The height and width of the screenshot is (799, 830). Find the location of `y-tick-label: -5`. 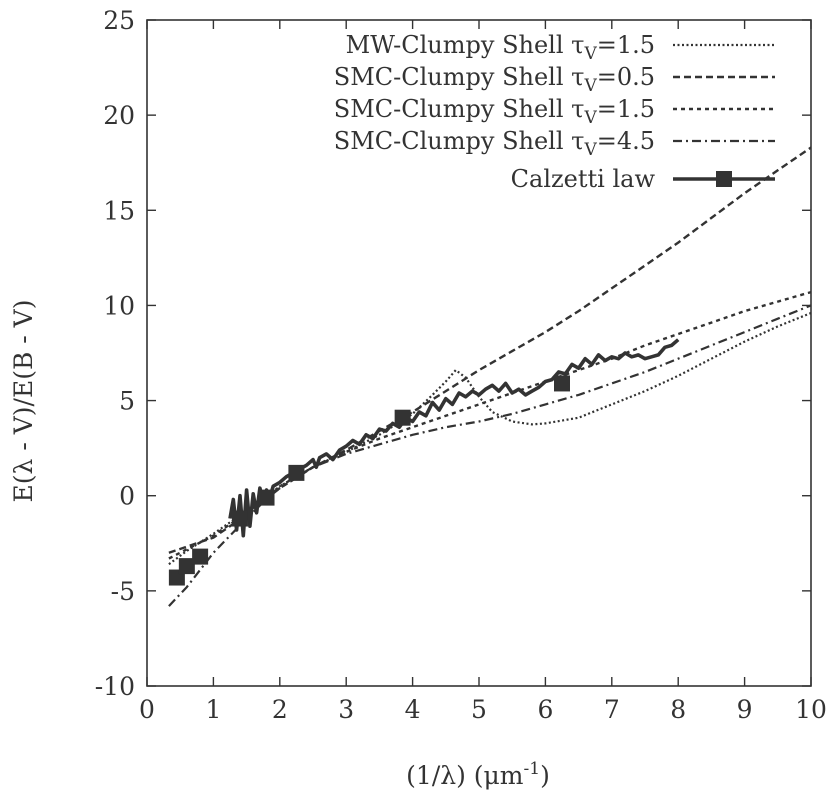

y-tick-label: -5 is located at coordinates (123, 591).